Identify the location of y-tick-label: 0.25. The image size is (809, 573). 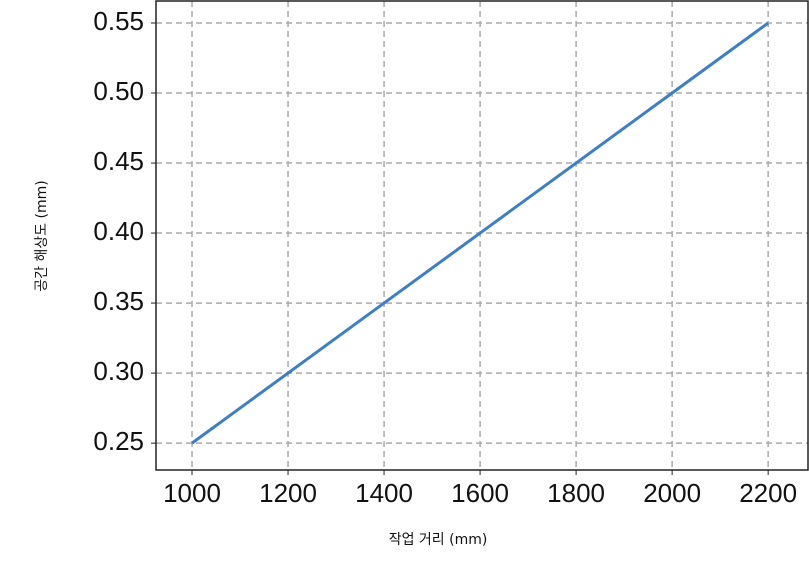
(118, 441).